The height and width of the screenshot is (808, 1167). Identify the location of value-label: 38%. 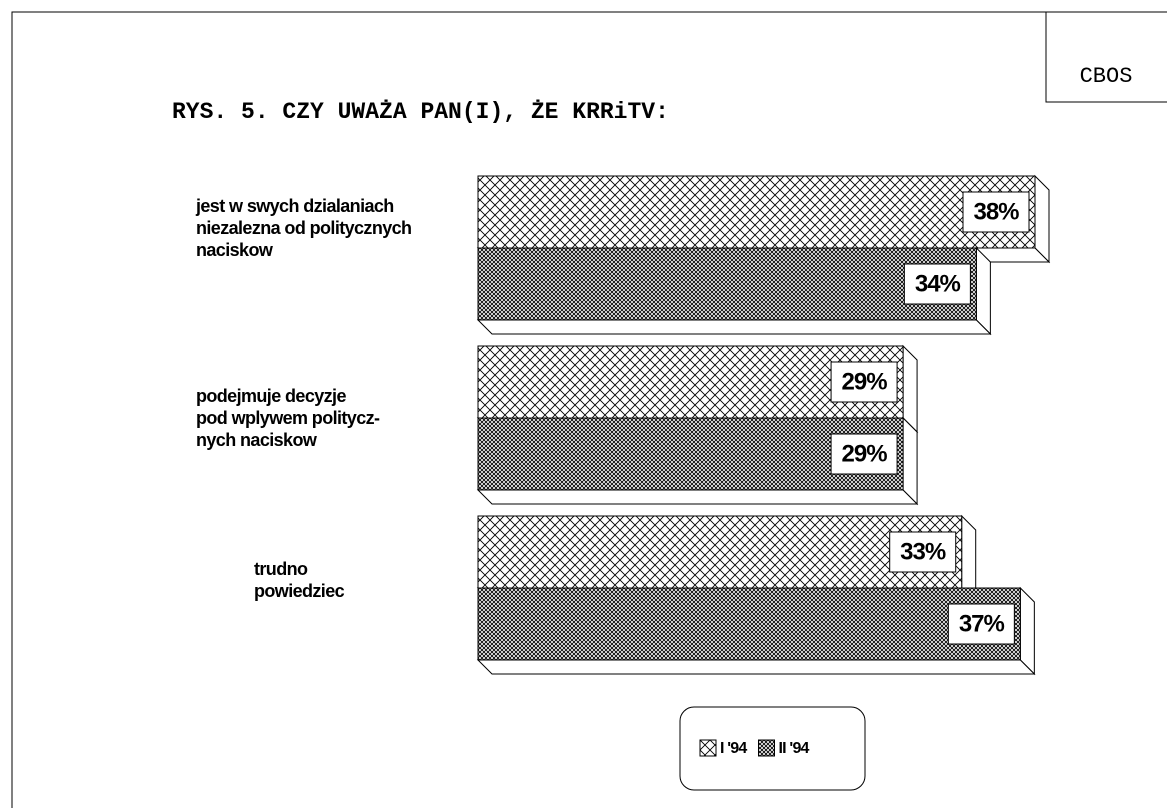
(996, 211).